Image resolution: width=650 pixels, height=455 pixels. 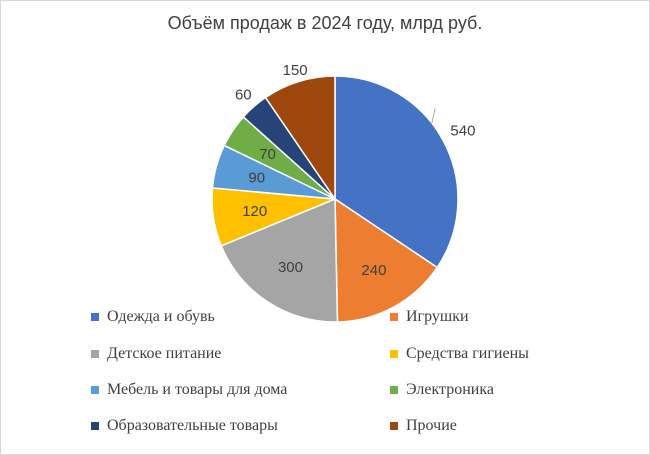 I want to click on legend-item: Средства гигиены, so click(x=459, y=354).